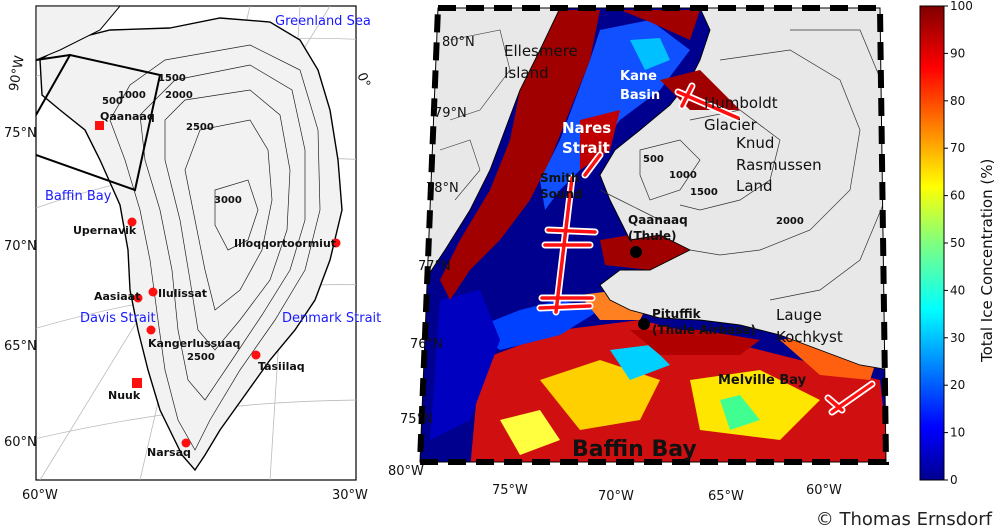 The image size is (1000, 532). I want to click on right-contour-label: 1000, so click(683, 175).